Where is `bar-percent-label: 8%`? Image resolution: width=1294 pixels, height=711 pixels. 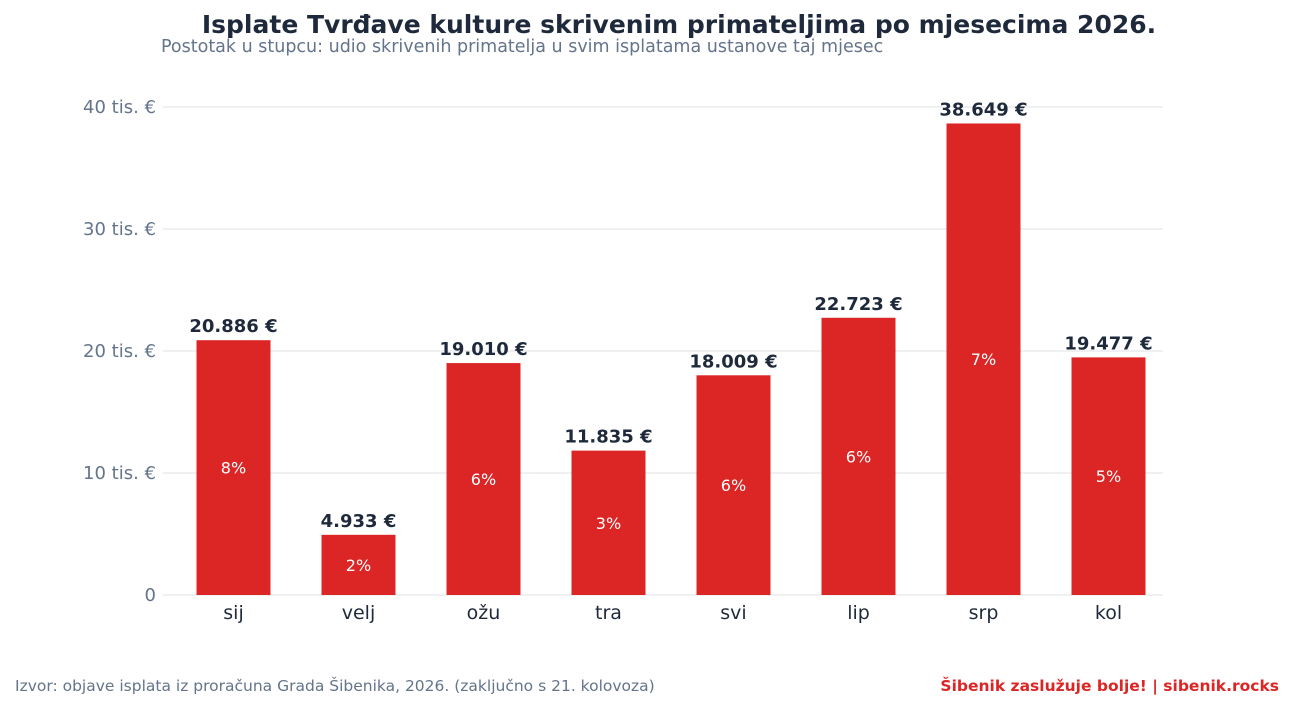
bar-percent-label: 8% is located at coordinates (233, 468).